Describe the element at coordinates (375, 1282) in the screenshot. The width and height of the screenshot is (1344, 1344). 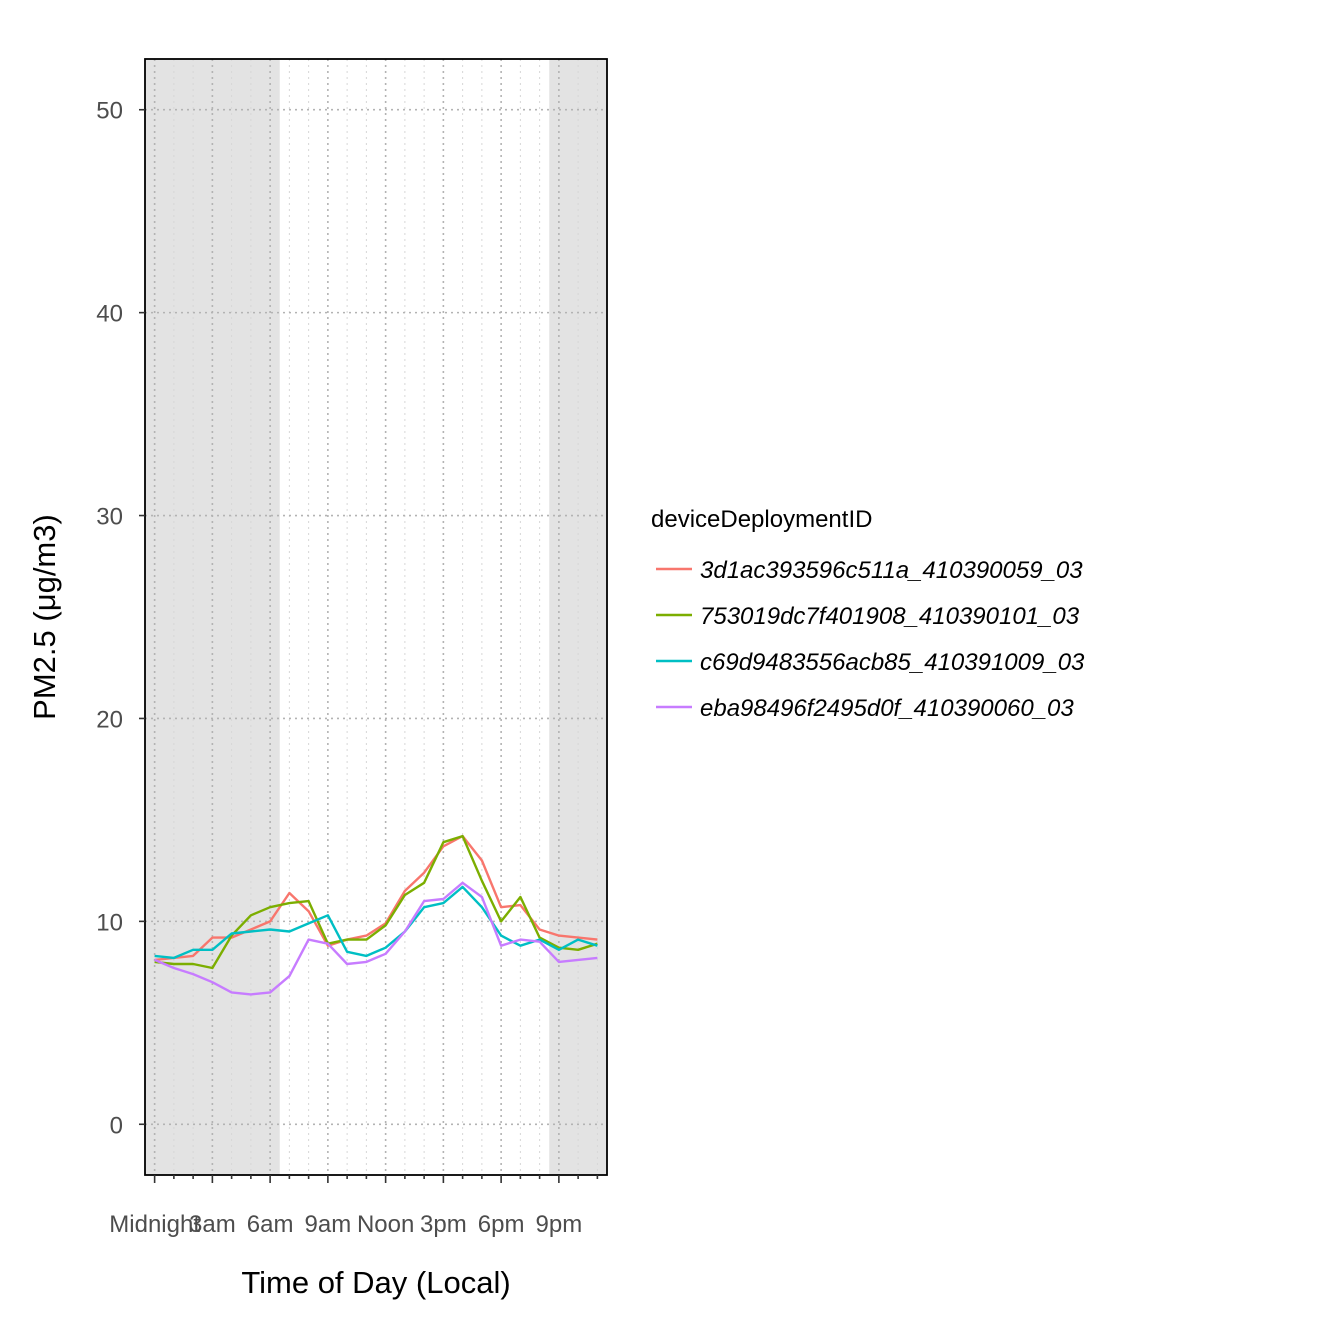
I see `x-axis-title: Time of Day (Local)` at that location.